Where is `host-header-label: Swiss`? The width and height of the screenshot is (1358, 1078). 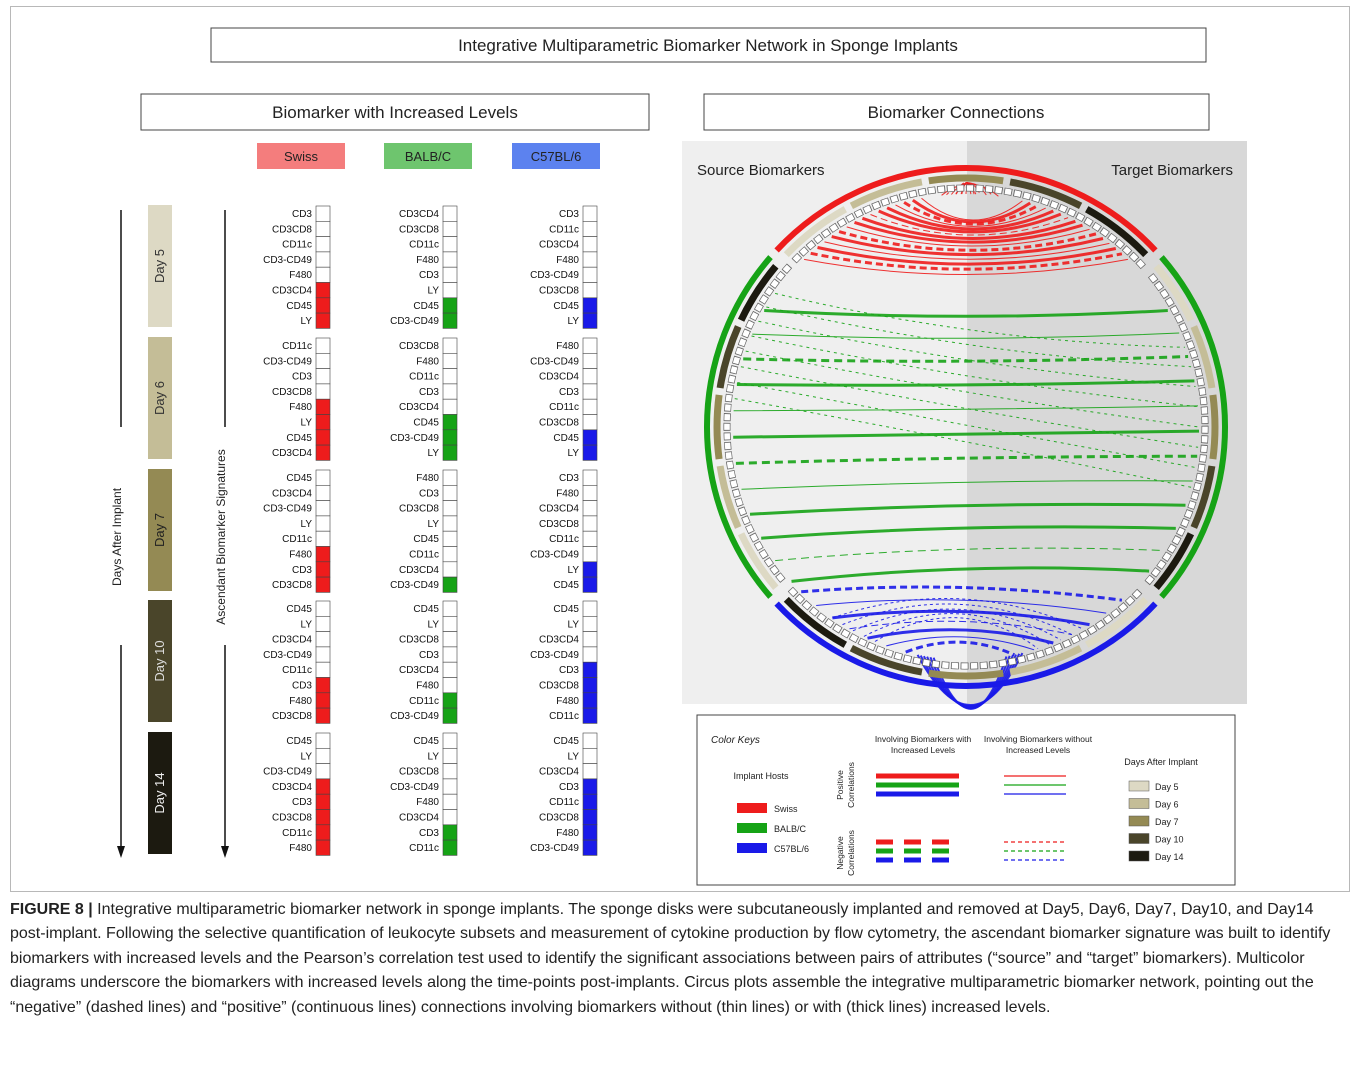 host-header-label: Swiss is located at coordinates (301, 156).